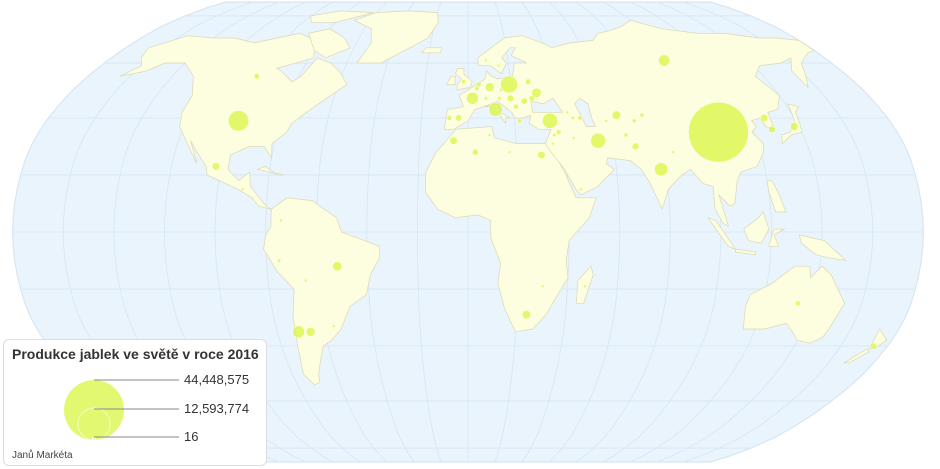 The height and width of the screenshot is (469, 940). I want to click on bubble-sweden, so click(498, 65).